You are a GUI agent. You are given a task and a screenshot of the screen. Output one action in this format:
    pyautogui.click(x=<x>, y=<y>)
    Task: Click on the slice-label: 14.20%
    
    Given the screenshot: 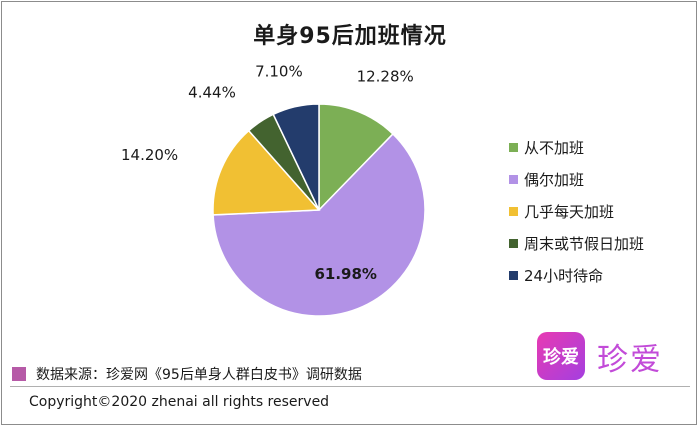 What is the action you would take?
    pyautogui.click(x=149, y=155)
    